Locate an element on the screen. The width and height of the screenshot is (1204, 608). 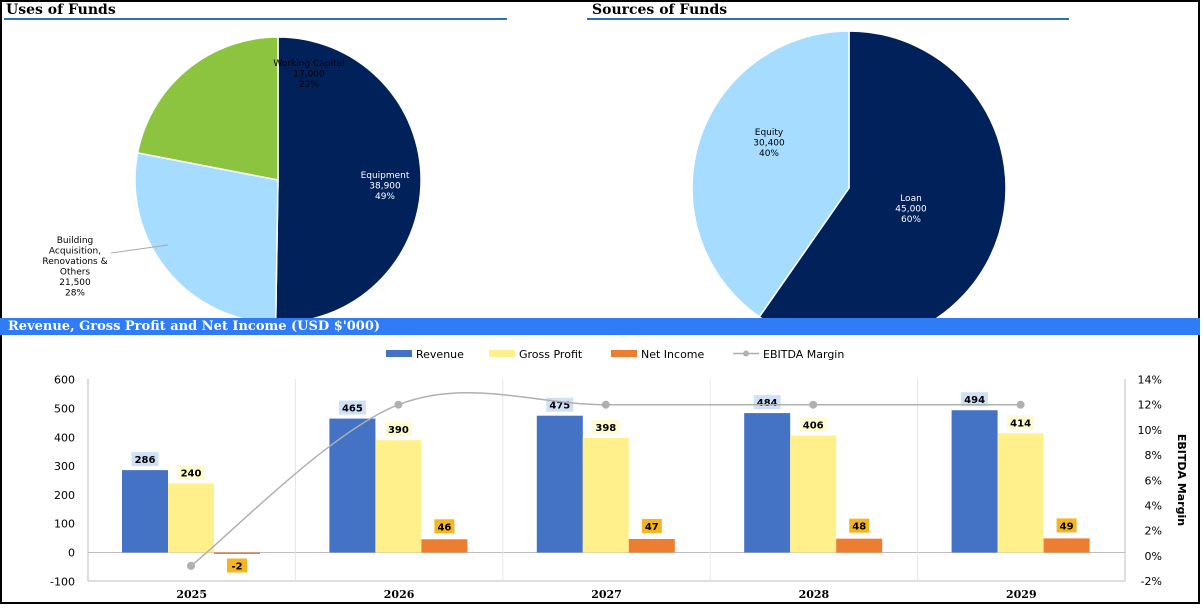
bar-net-income-2028 is located at coordinates (859, 545).